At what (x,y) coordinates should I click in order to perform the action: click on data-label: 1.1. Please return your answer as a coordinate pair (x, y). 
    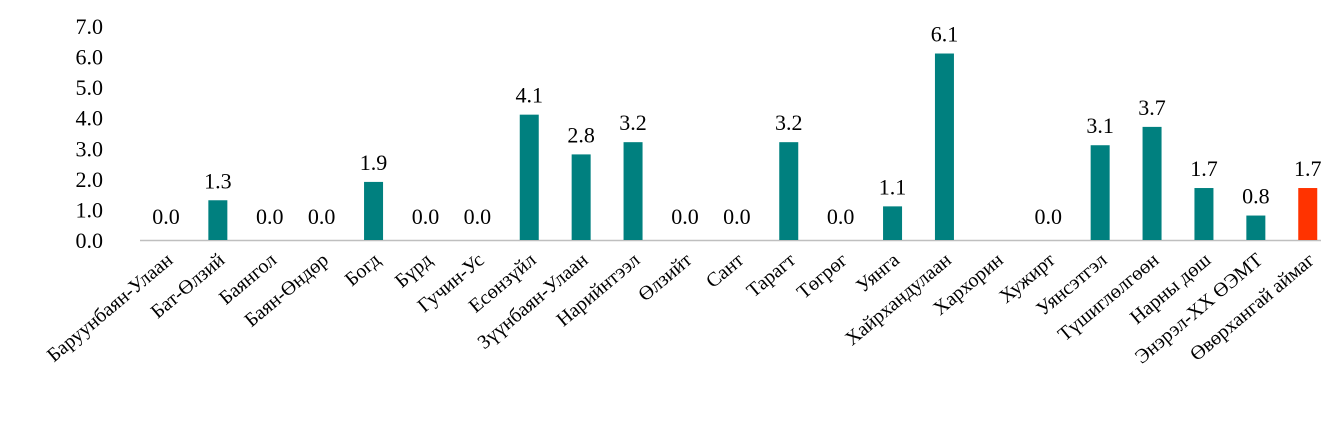
    Looking at the image, I should click on (893, 186).